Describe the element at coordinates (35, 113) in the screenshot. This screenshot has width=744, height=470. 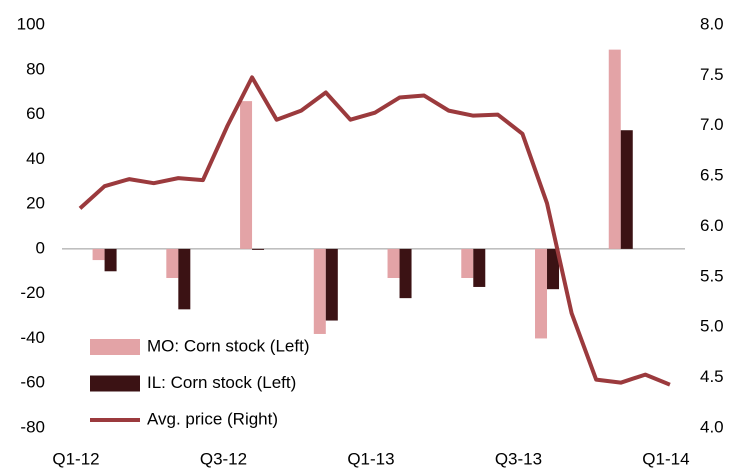
I see `y-tick-label: 60` at that location.